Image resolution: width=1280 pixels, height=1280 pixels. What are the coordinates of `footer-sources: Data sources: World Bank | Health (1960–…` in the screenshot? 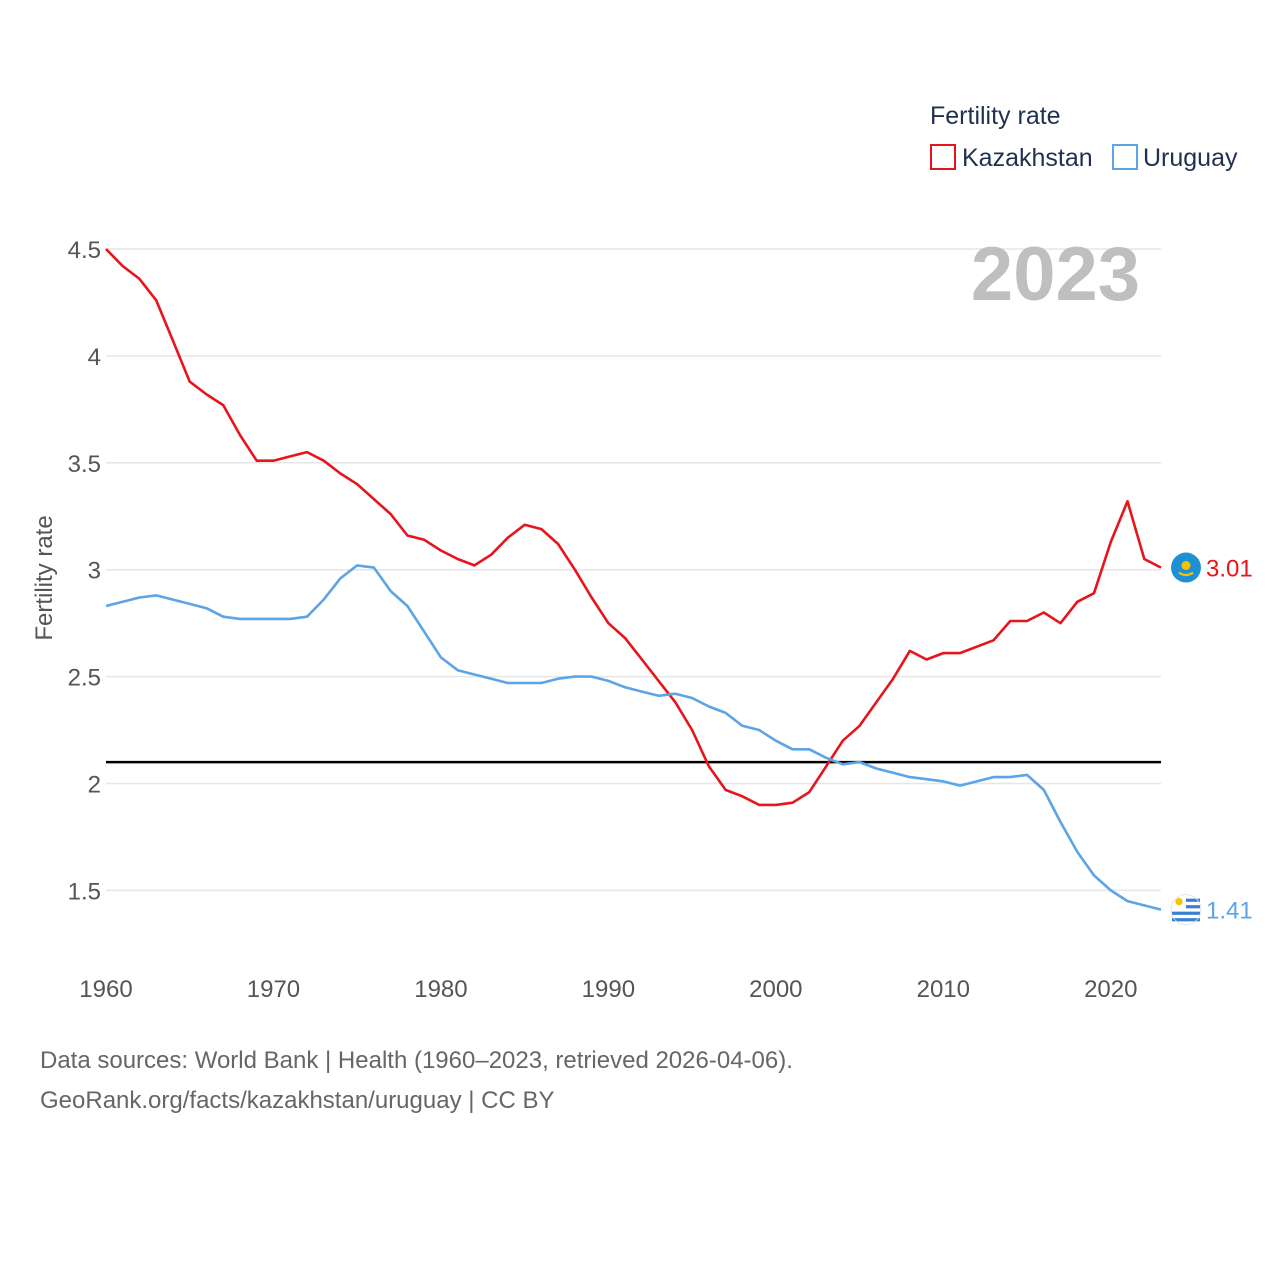 It's located at (416, 1060).